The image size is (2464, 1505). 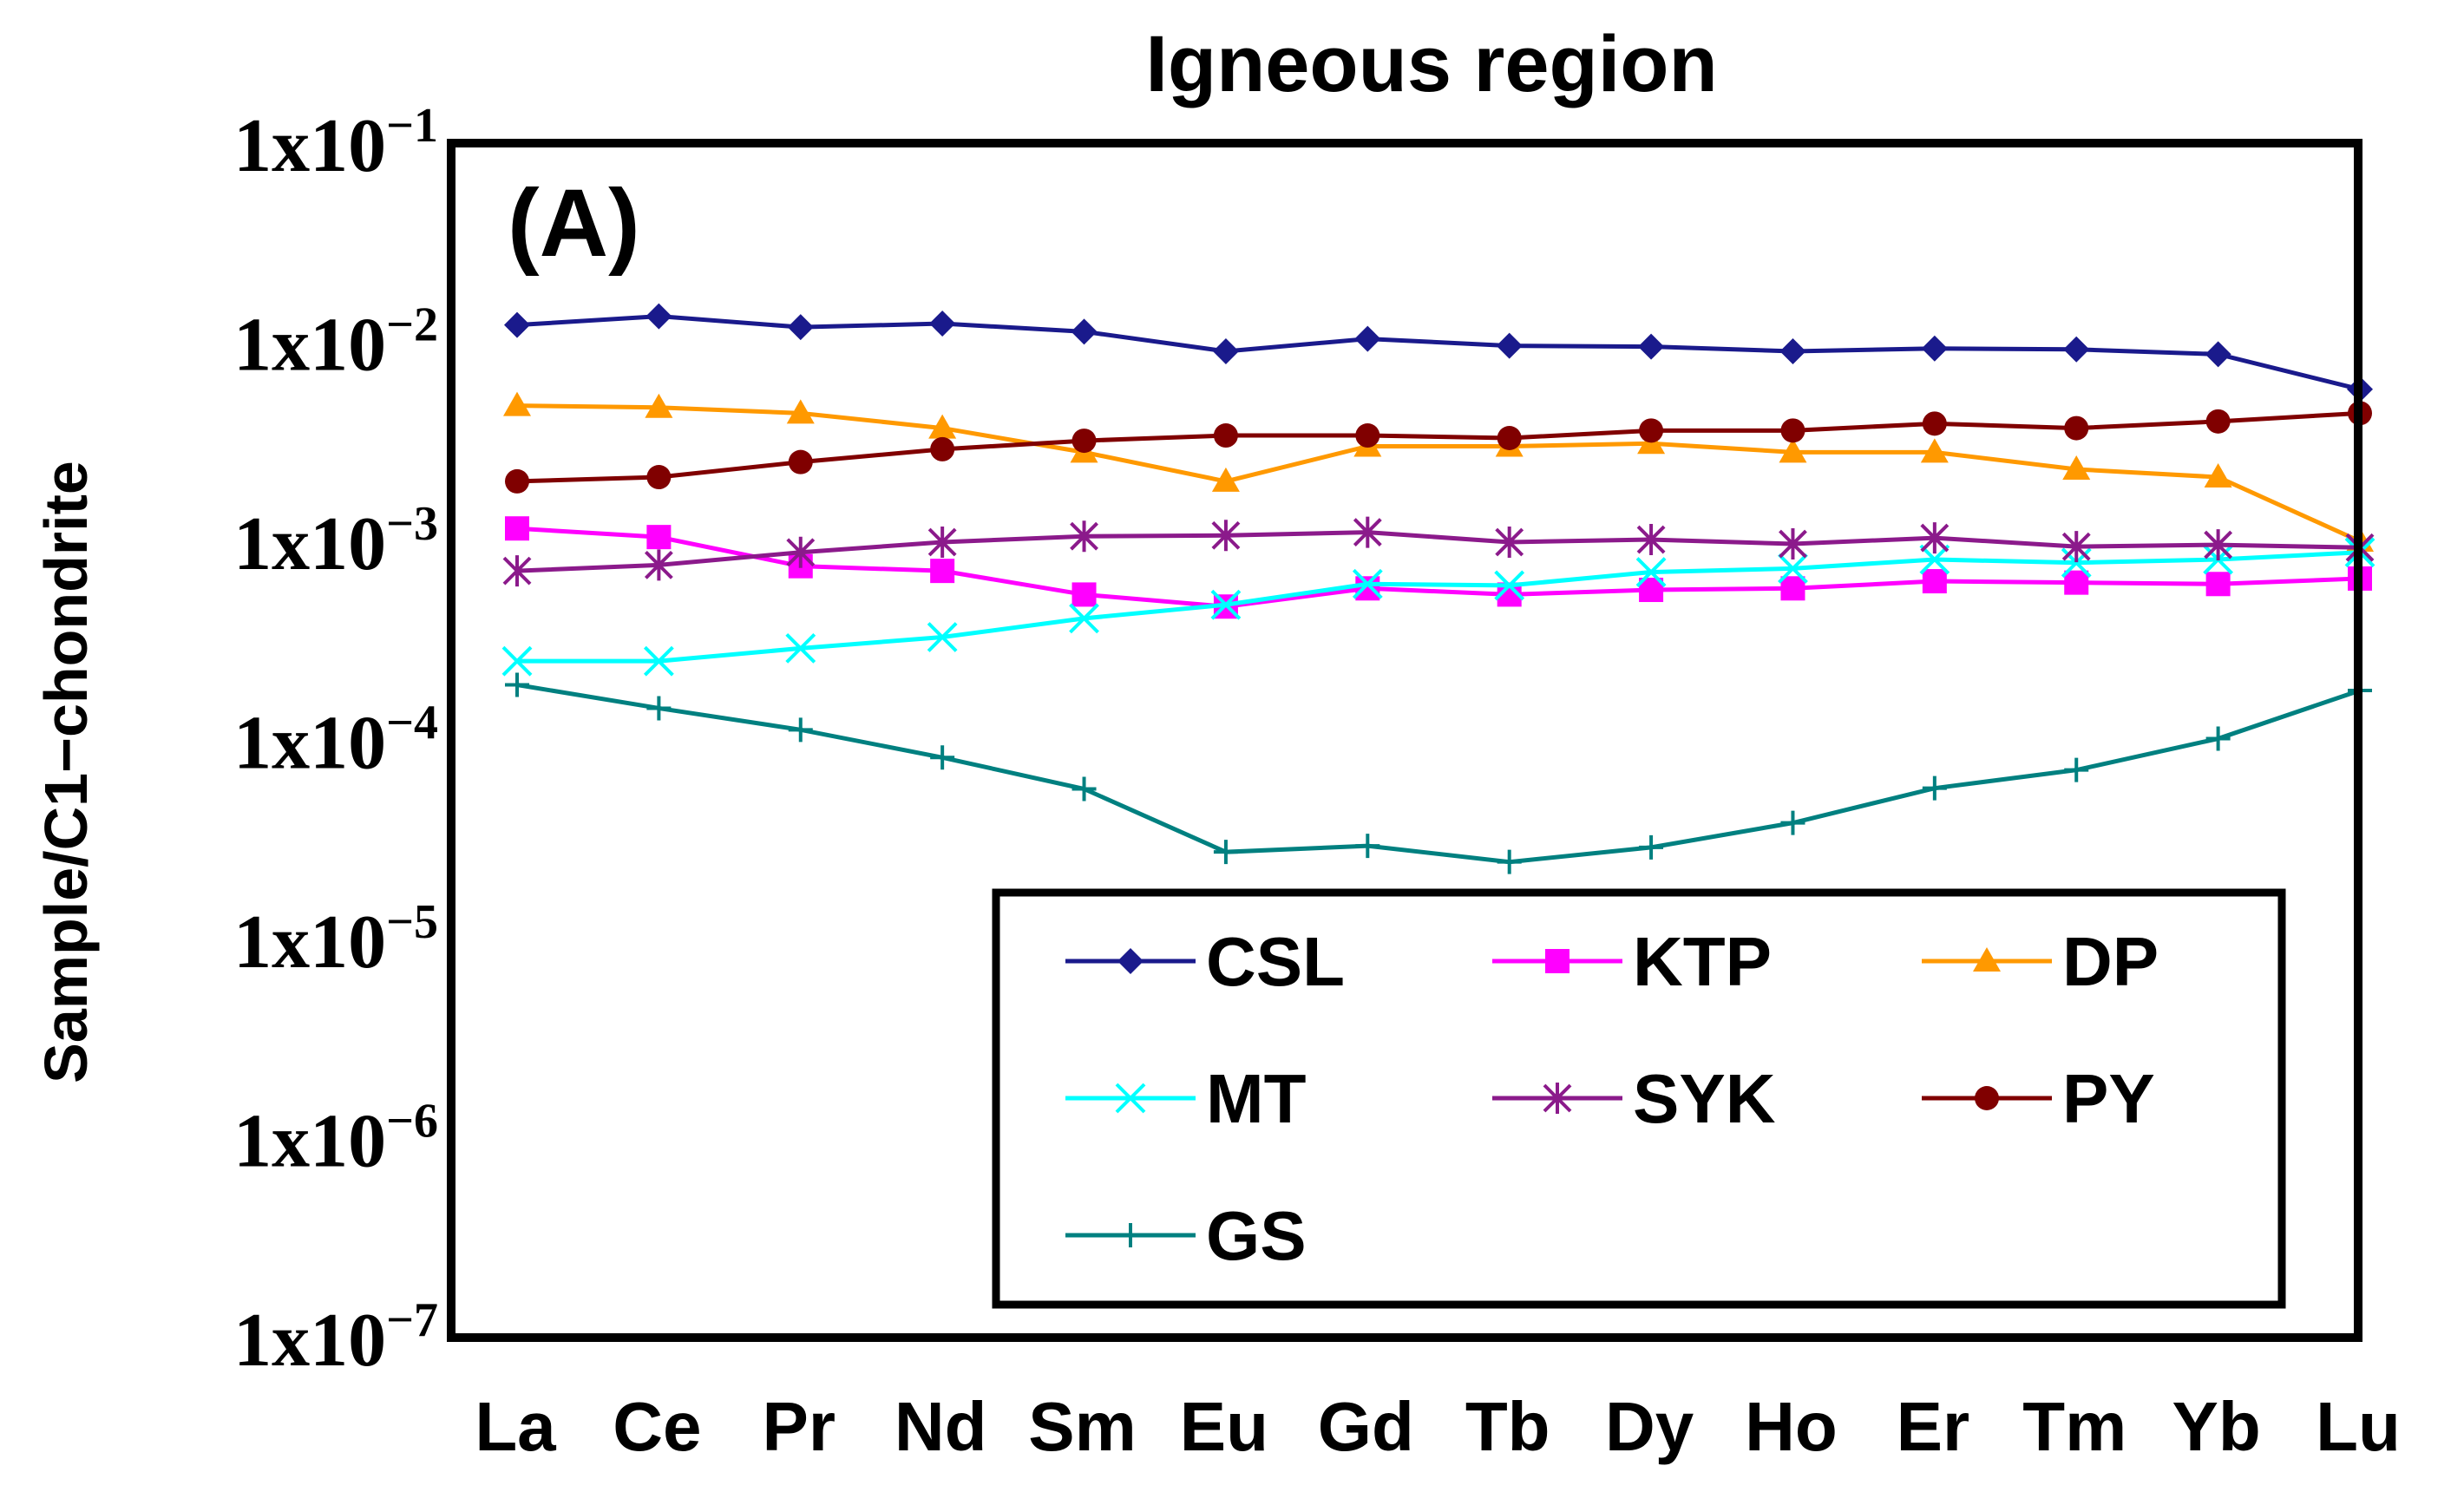 What do you see at coordinates (1224, 1426) in the screenshot?
I see `x-tick-label: Eu` at bounding box center [1224, 1426].